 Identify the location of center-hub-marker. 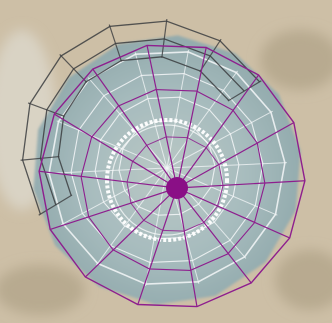
(177, 188).